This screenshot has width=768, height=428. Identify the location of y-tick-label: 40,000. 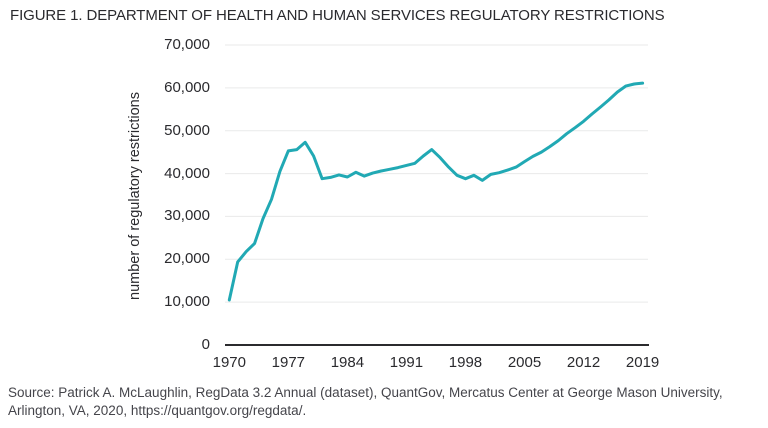
(187, 173).